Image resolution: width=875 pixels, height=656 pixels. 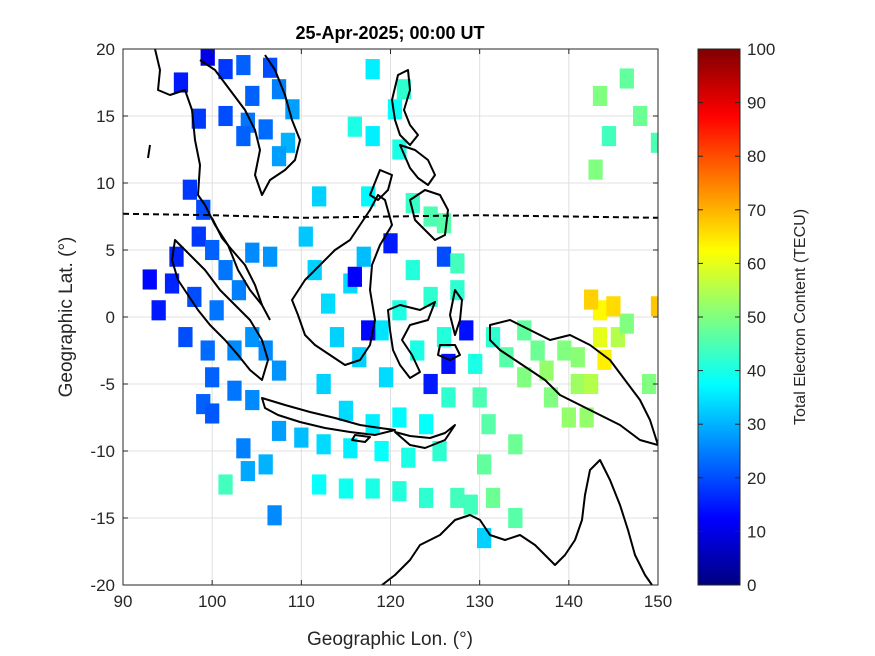 What do you see at coordinates (756, 210) in the screenshot?
I see `colorbar-tick-label: 70` at bounding box center [756, 210].